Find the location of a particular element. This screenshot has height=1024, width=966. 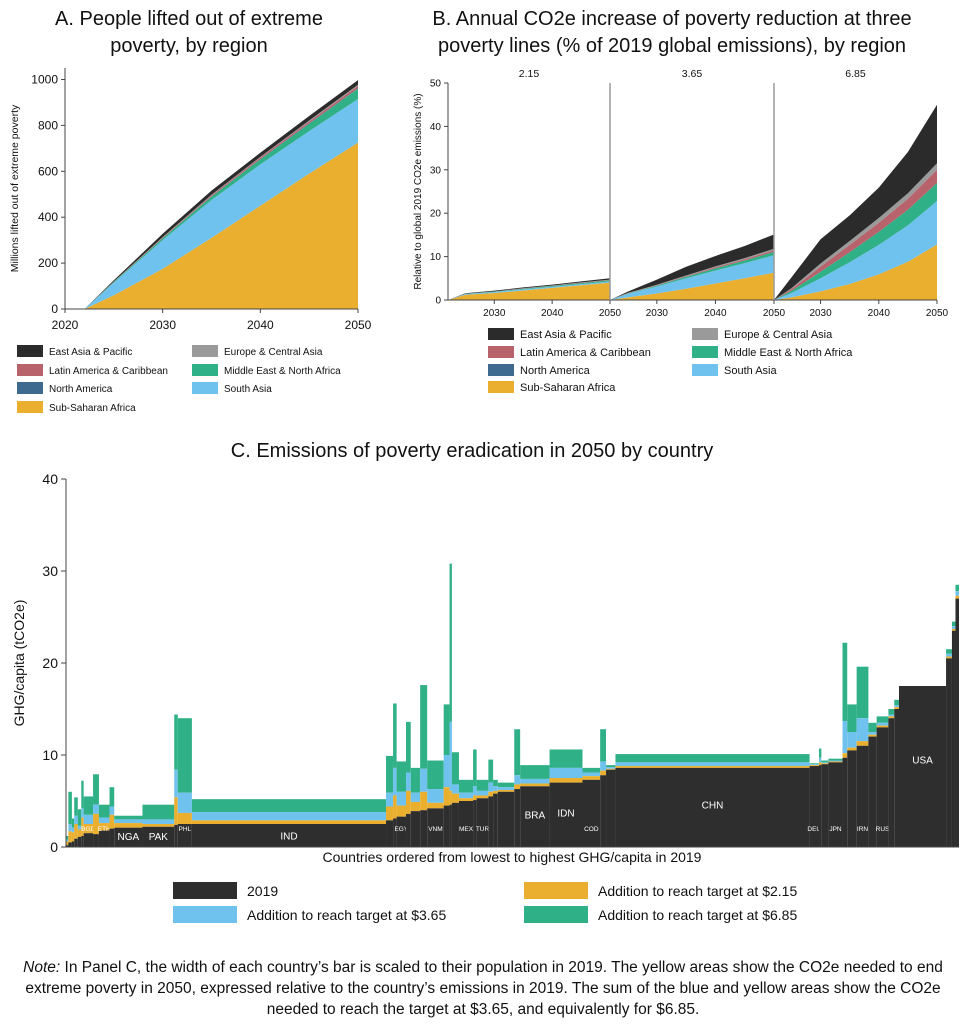

panel-a-y-tick-label: 200 is located at coordinates (48, 263).